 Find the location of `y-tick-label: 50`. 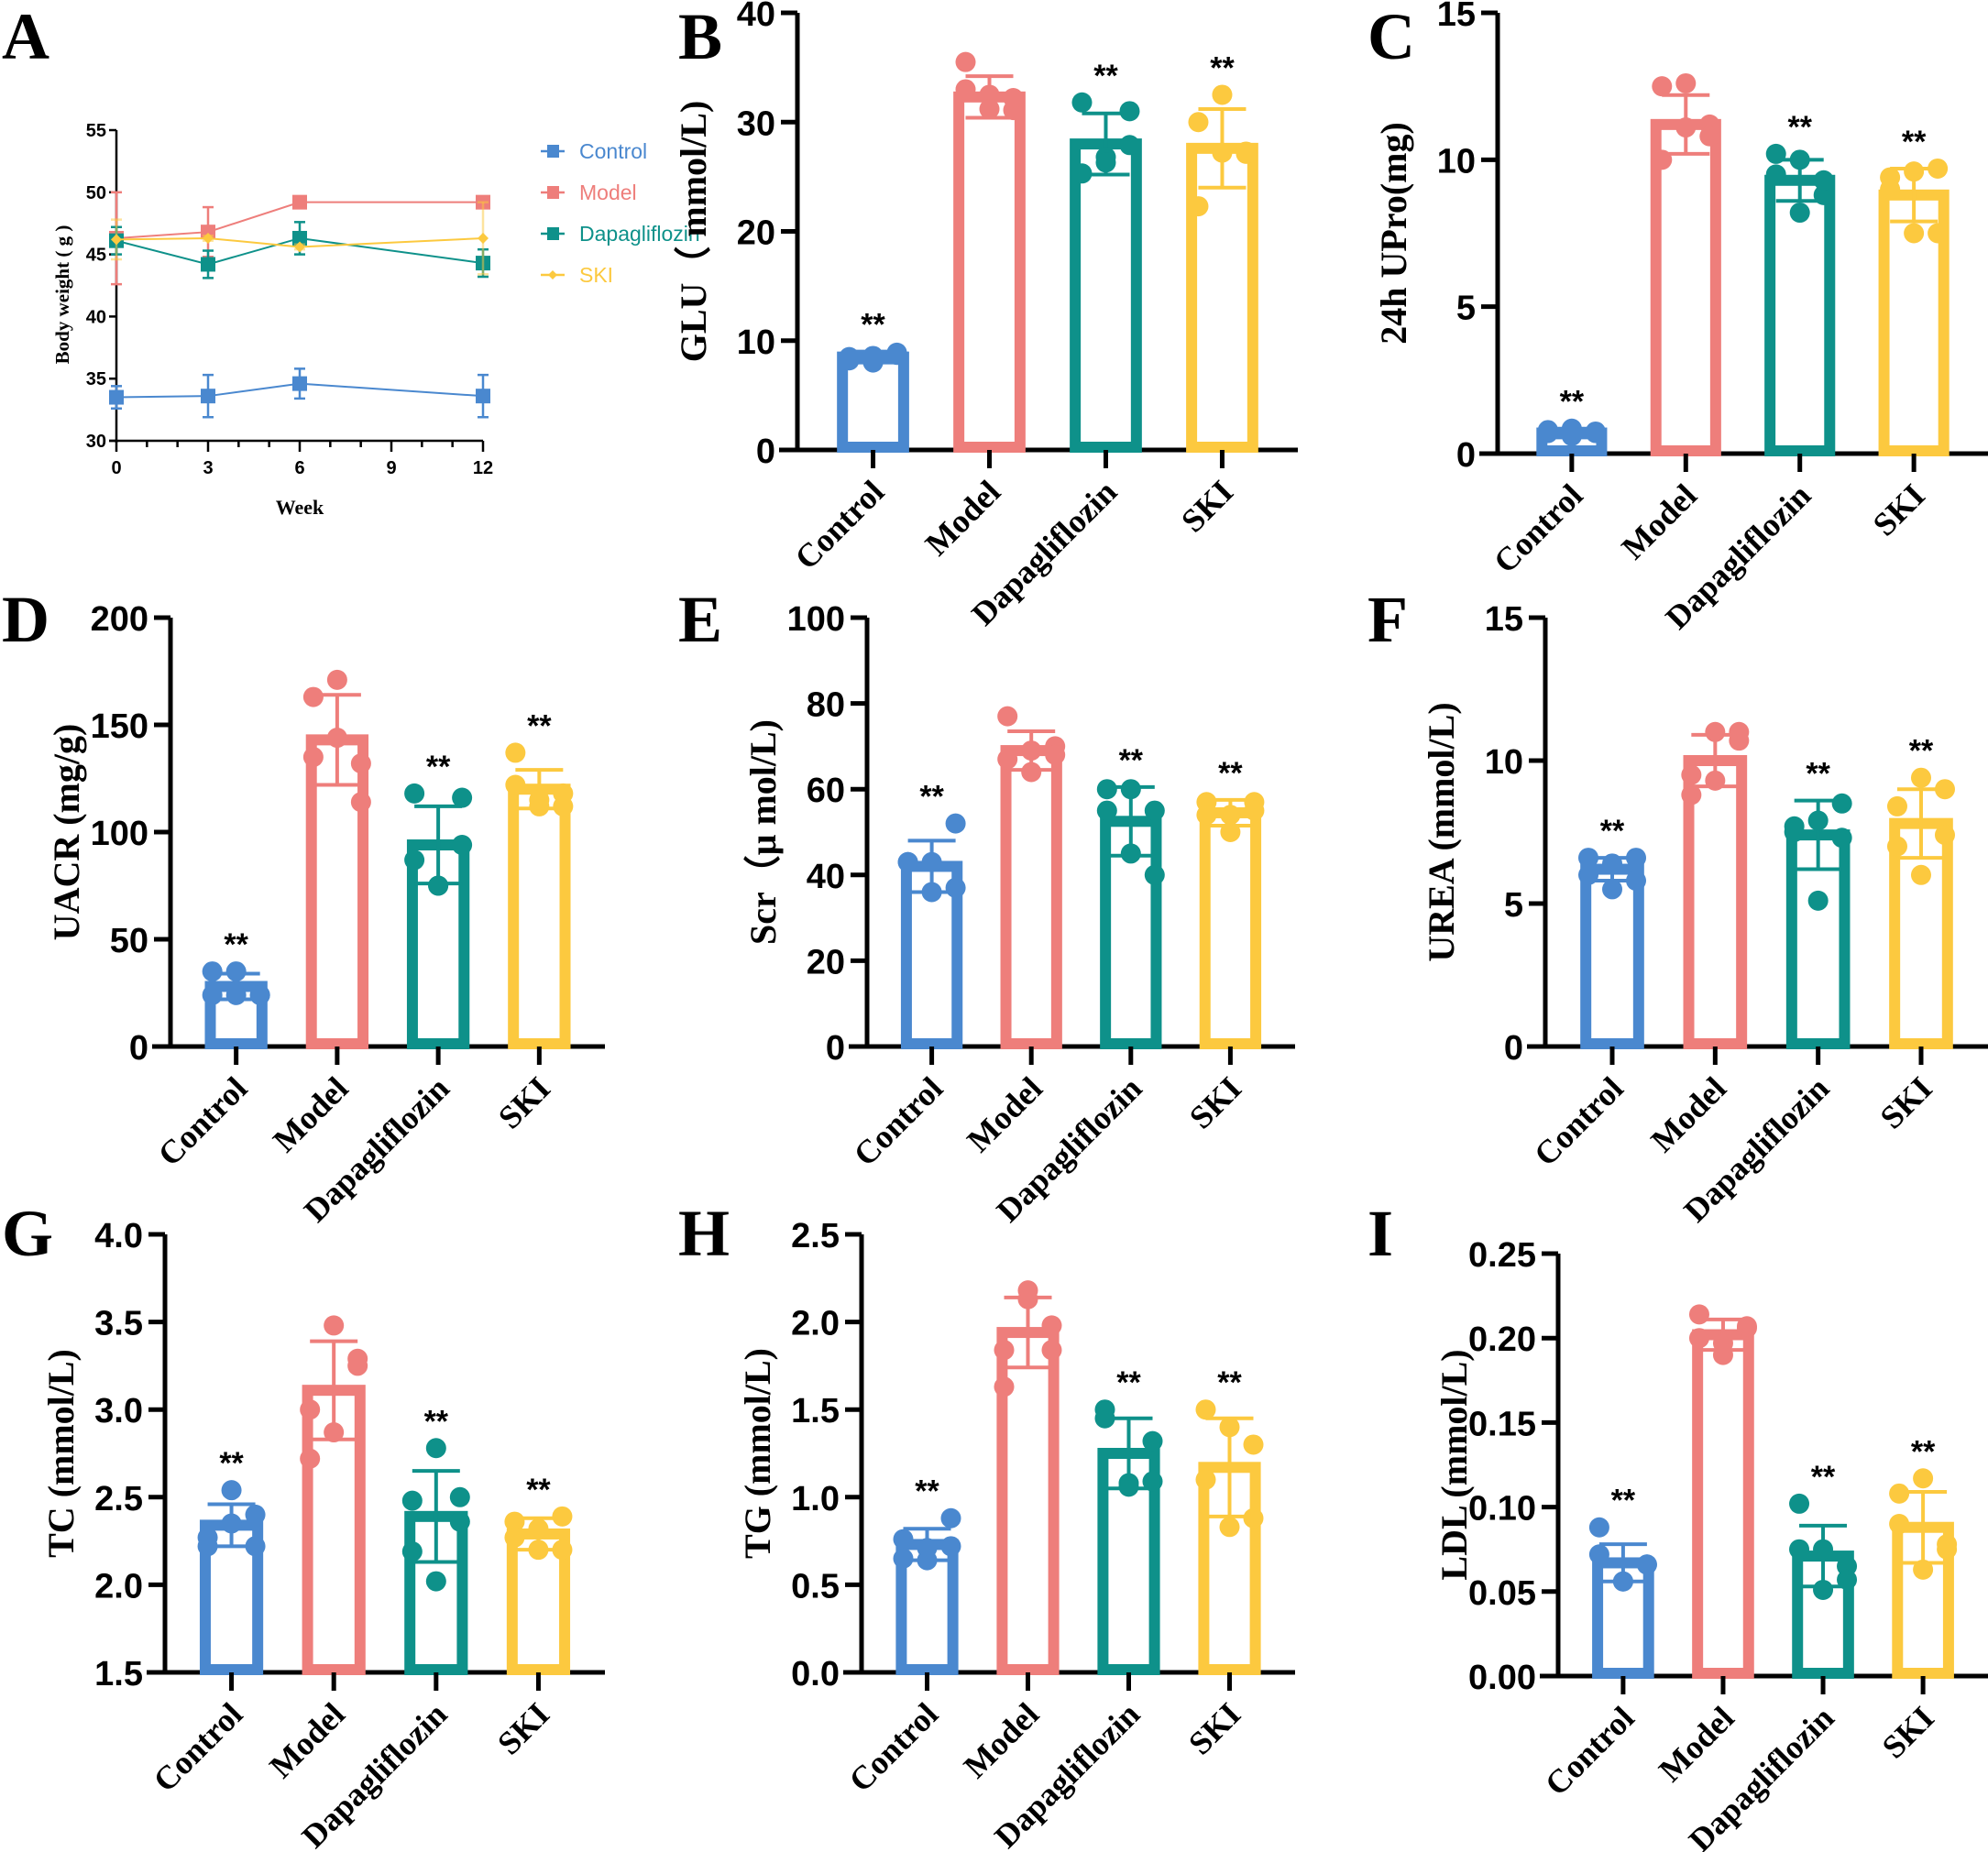

y-tick-label: 50 is located at coordinates (96, 193).